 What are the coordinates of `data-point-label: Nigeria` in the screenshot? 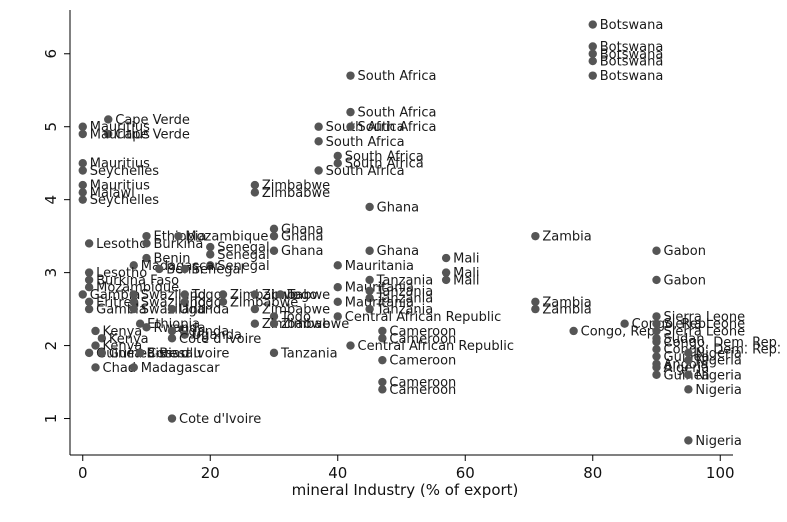 It's located at (718, 353).